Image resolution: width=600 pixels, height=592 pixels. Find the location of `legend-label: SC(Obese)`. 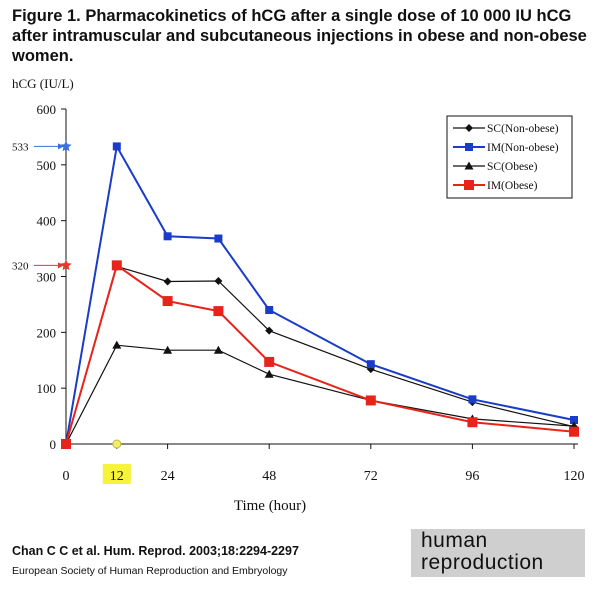

legend-label: SC(Obese) is located at coordinates (512, 167).